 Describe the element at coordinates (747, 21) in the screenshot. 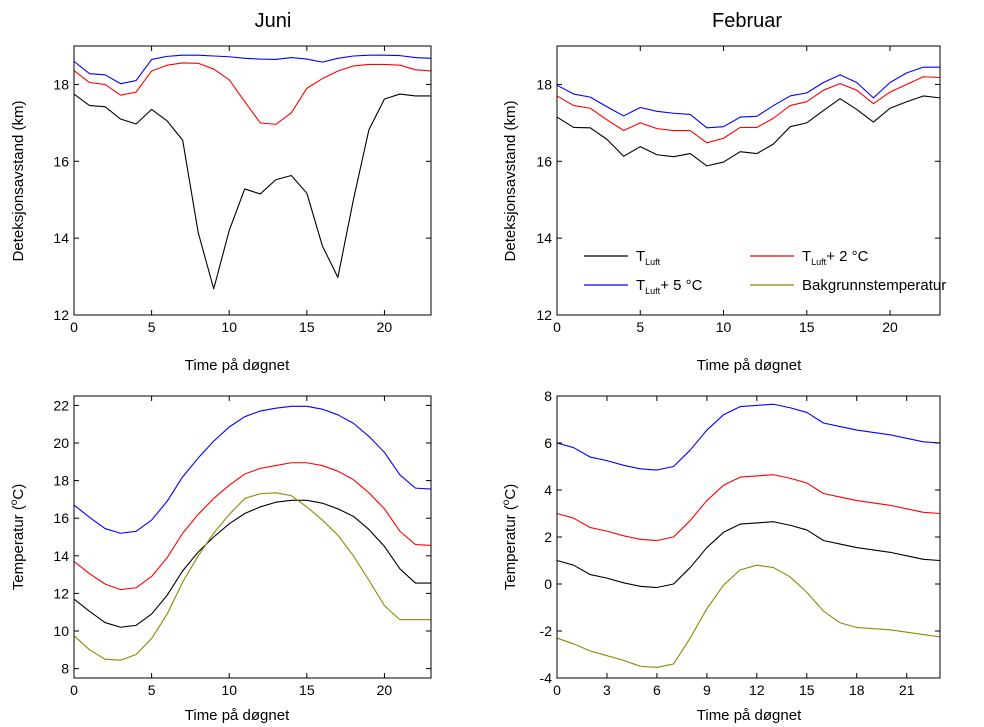

I see `panel-title-februar: Februar` at that location.